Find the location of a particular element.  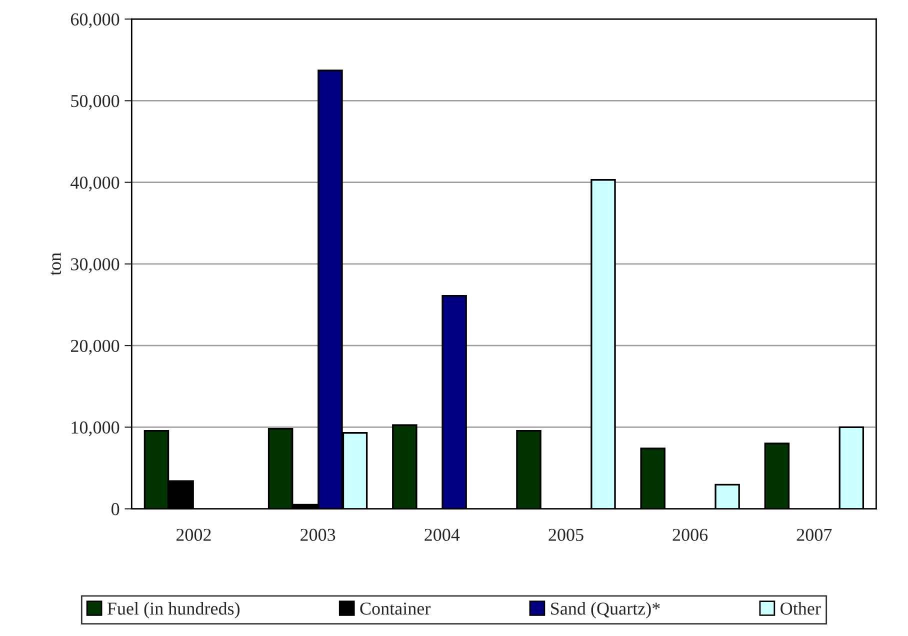

x-tick-label: 2002 is located at coordinates (193, 534).